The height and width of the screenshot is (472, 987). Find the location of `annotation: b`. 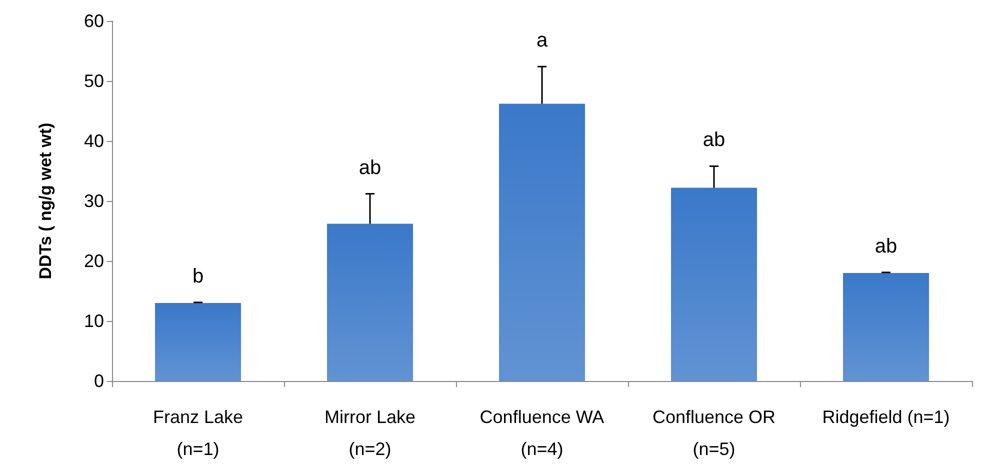

annotation: b is located at coordinates (198, 276).